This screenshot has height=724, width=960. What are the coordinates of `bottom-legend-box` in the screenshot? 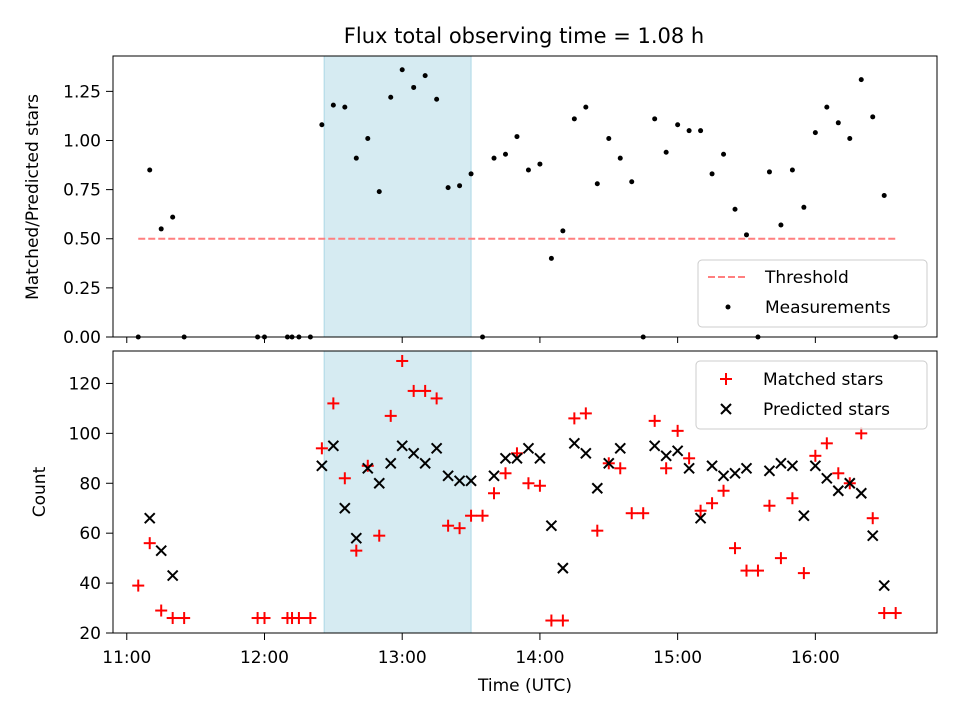 It's located at (811, 395).